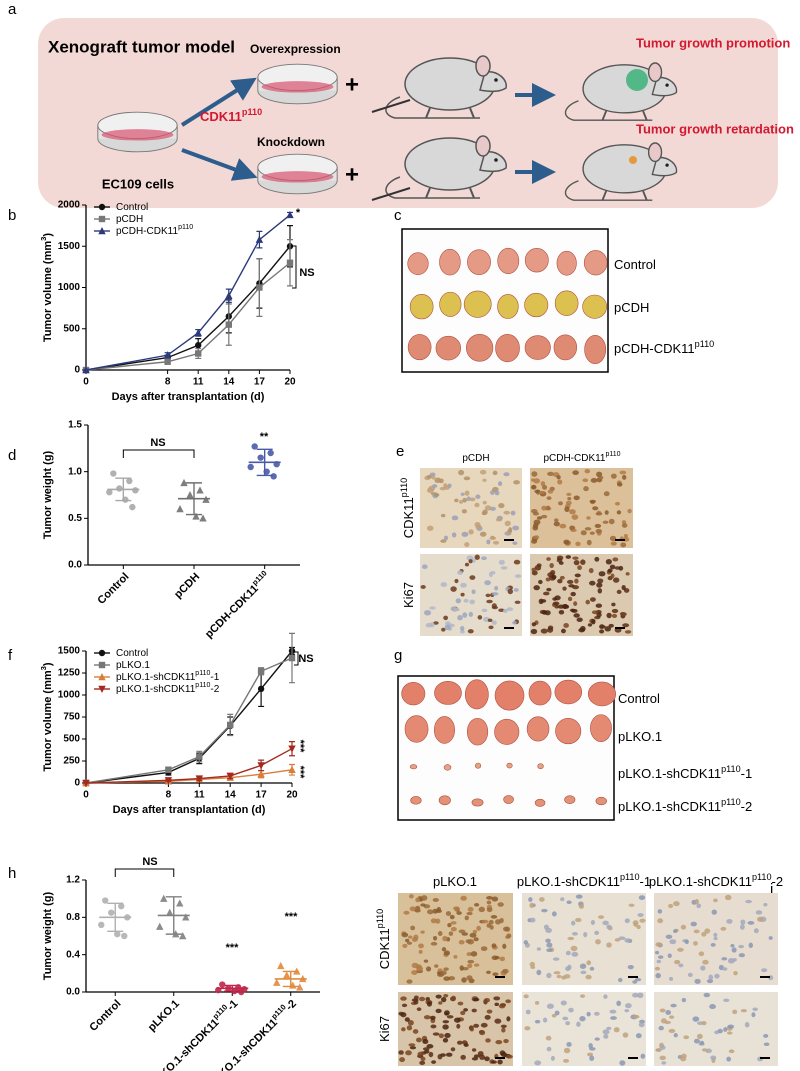 The height and width of the screenshot is (1071, 800). What do you see at coordinates (297, 84) in the screenshot?
I see `dish` at bounding box center [297, 84].